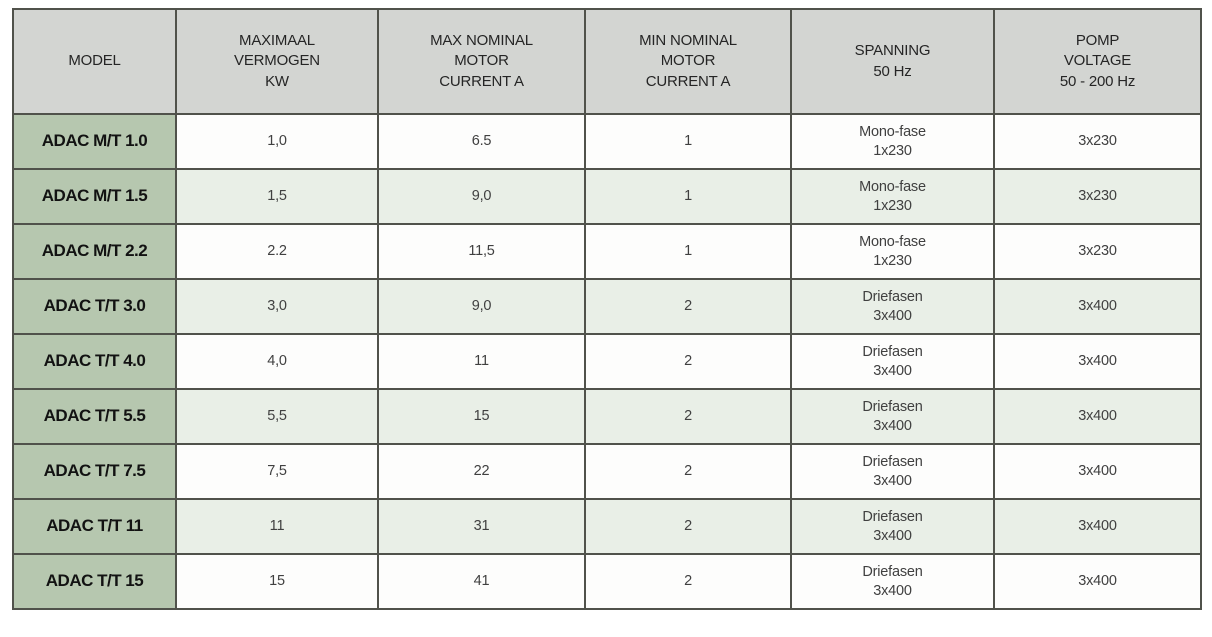 Image resolution: width=1212 pixels, height=637 pixels. What do you see at coordinates (892, 61) in the screenshot?
I see `column-header-spanning: SPANNING 50 Hz` at bounding box center [892, 61].